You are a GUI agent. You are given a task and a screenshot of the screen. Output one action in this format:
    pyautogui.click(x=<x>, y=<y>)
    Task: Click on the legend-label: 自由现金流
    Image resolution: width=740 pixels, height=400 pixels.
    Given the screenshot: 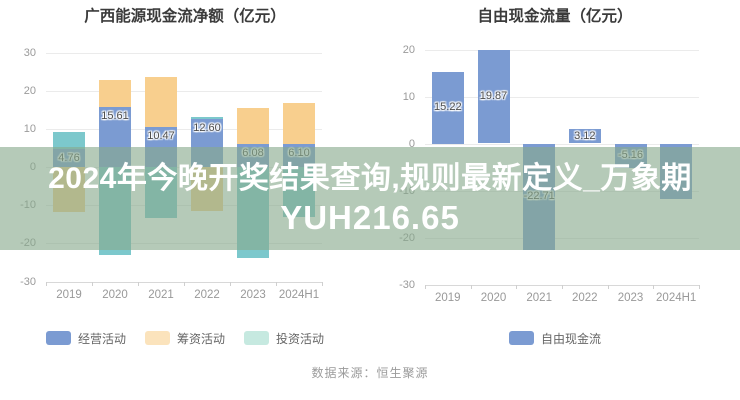 What is the action you would take?
    pyautogui.click(x=570, y=338)
    